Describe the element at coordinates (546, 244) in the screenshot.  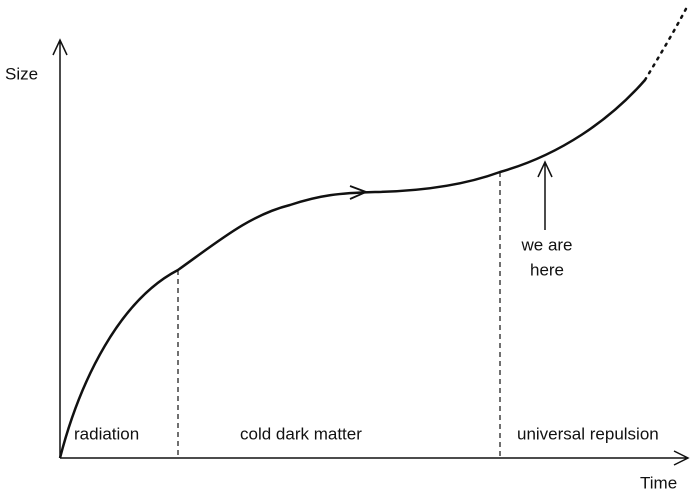
I see `annotation-line: we are` at that location.